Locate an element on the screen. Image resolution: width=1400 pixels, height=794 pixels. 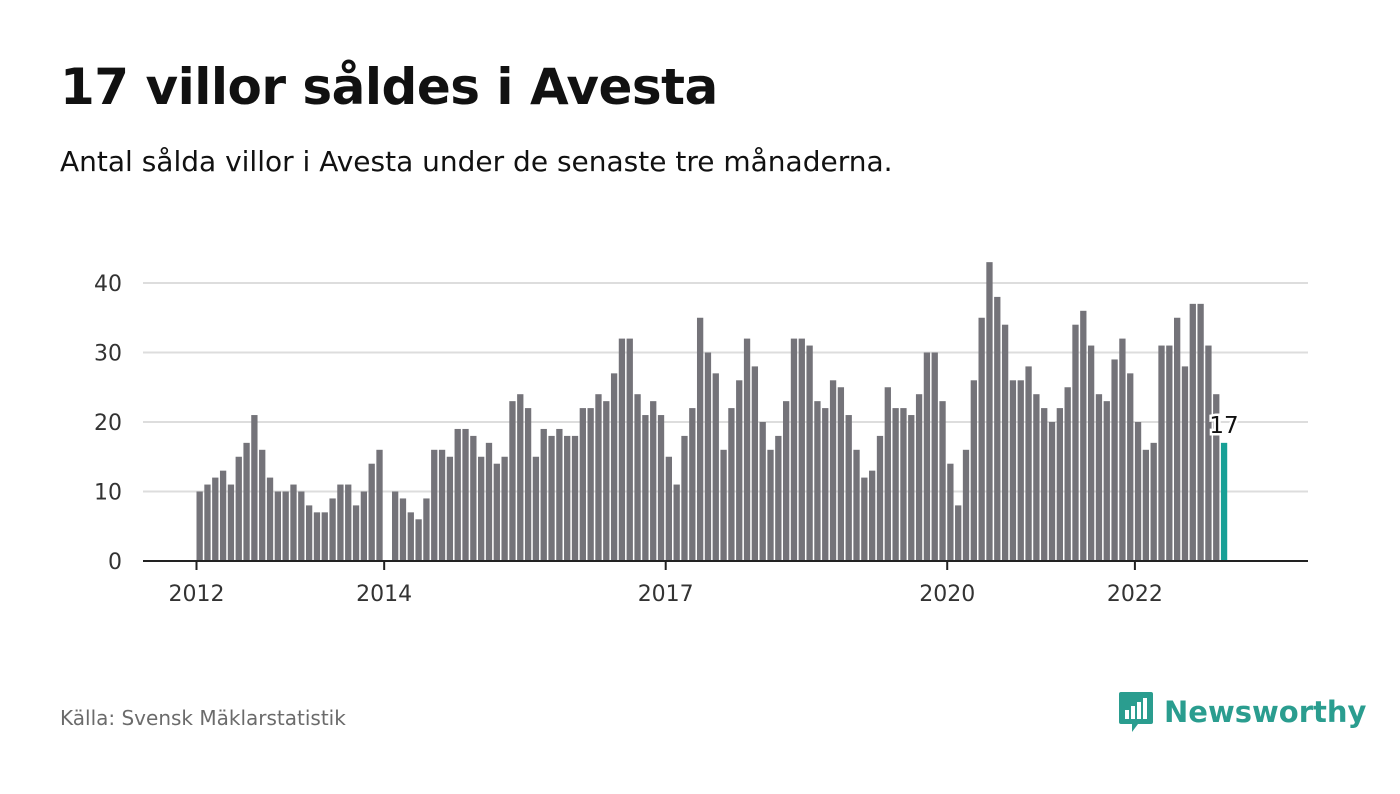
brand-name: Newsworthy is located at coordinates (1265, 712).